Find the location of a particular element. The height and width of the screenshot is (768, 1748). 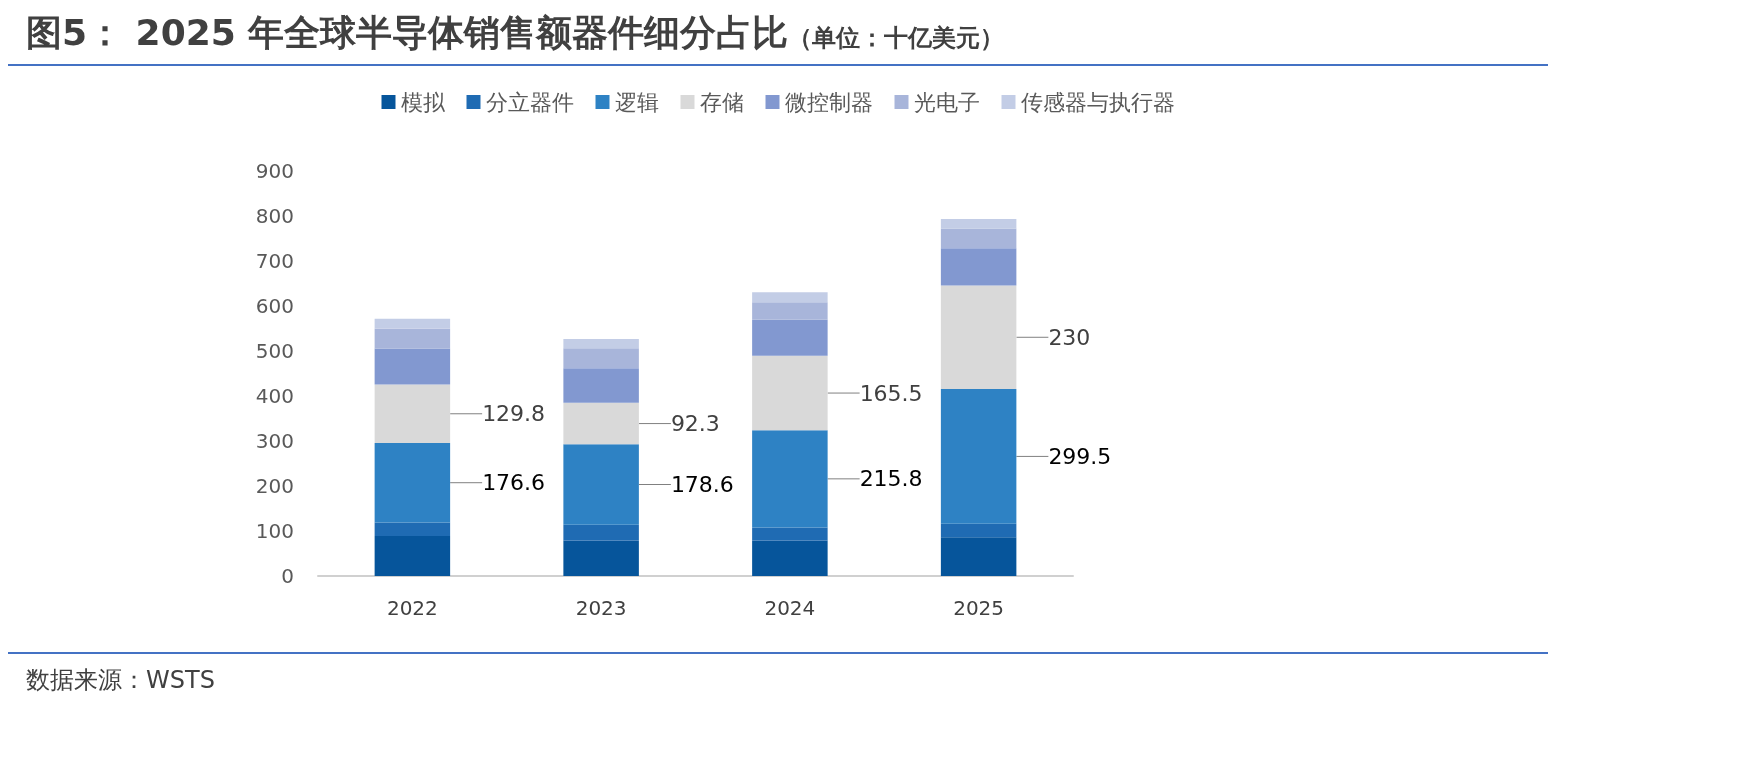

legend-label: 分立器件 is located at coordinates (529, 102).